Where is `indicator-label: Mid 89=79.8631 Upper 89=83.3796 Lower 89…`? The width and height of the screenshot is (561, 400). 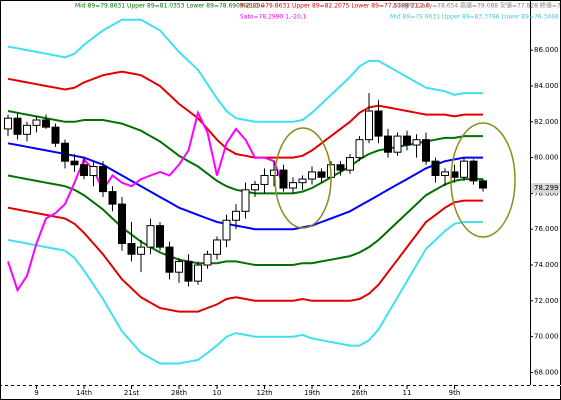 indicator-label: Mid 89=79.8631 Upper 89=83.3796 Lower 89… is located at coordinates (475, 17).